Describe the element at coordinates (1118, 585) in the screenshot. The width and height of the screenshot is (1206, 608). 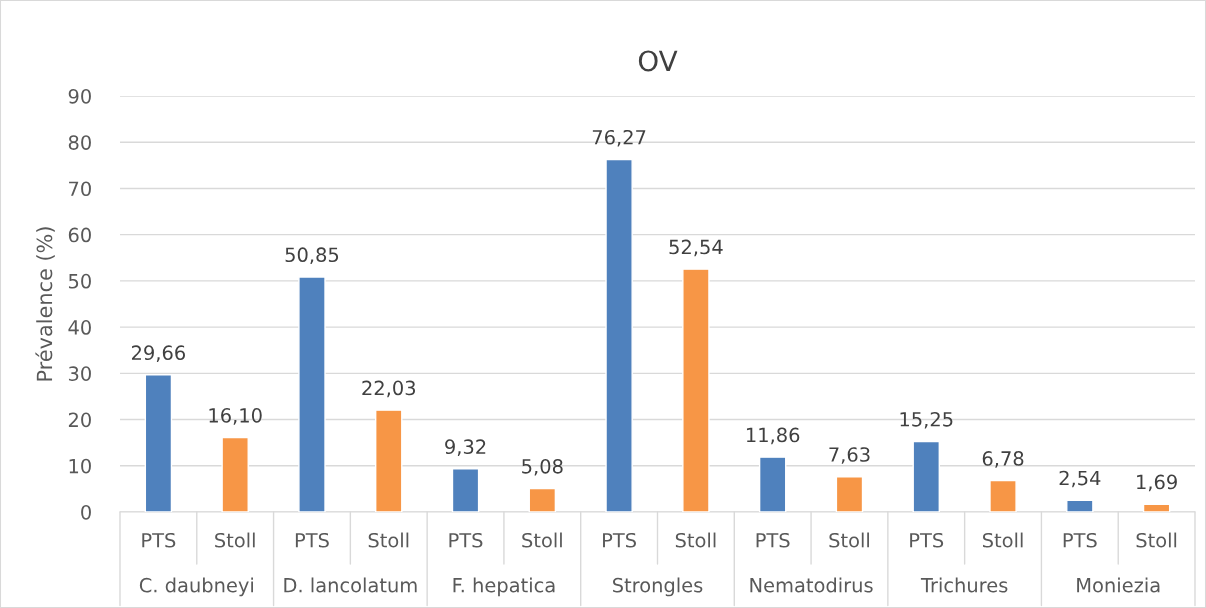
I see `x-tick-label: Moniezia` at that location.